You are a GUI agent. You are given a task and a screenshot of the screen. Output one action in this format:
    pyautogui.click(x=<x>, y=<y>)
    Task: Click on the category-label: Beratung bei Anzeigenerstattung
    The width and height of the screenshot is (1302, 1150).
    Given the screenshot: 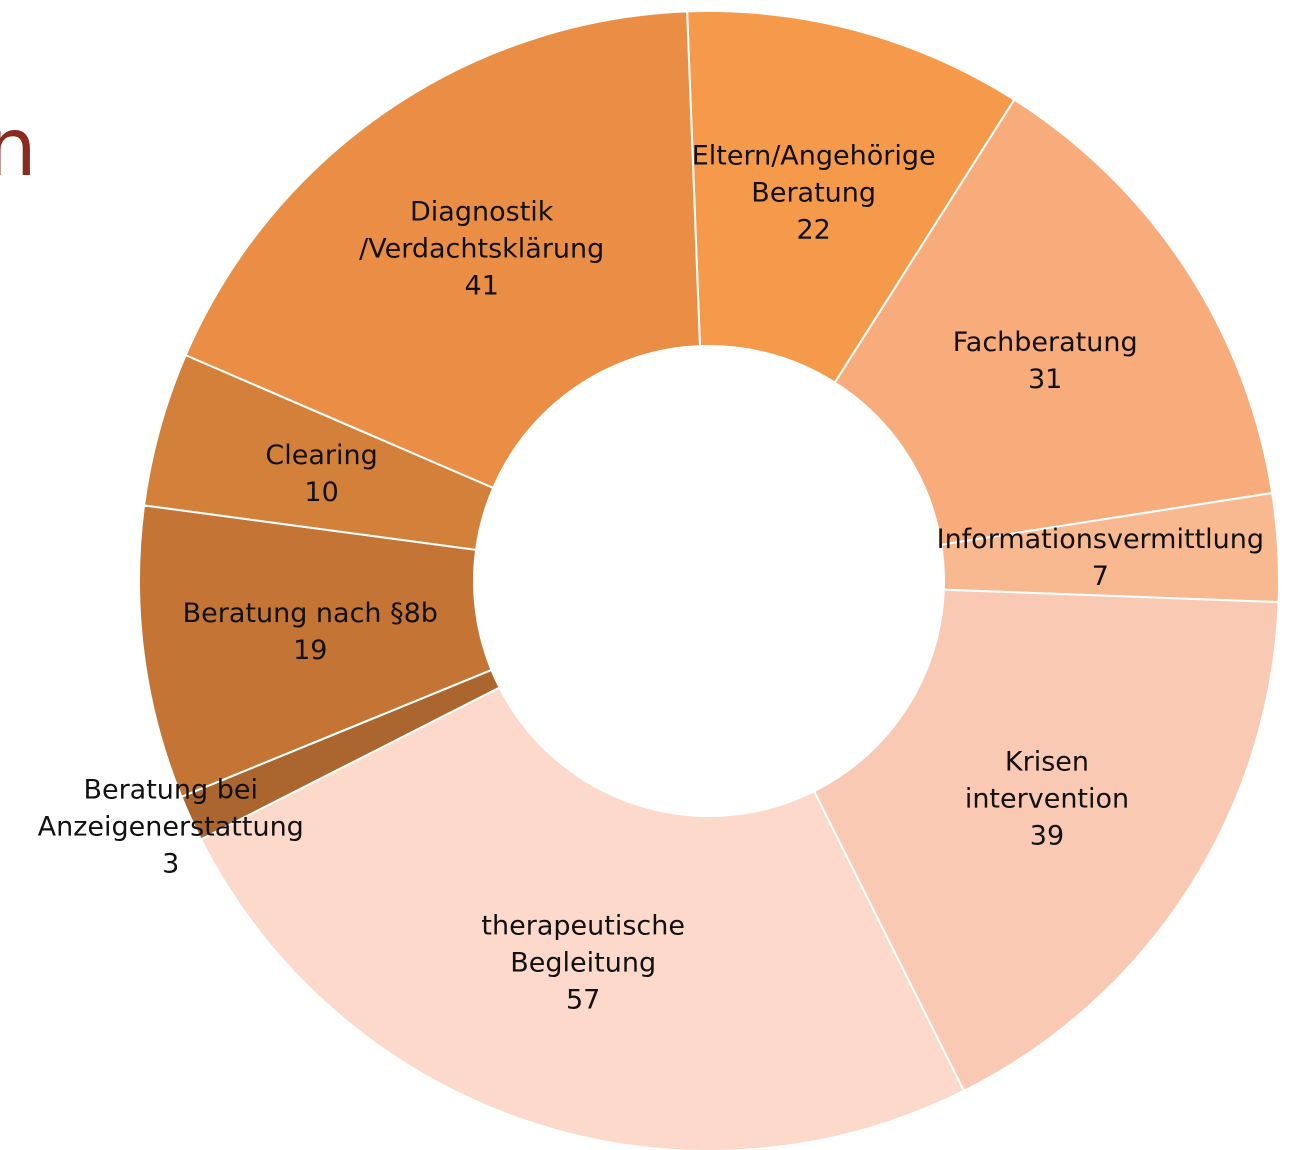 What is the action you would take?
    pyautogui.click(x=170, y=808)
    